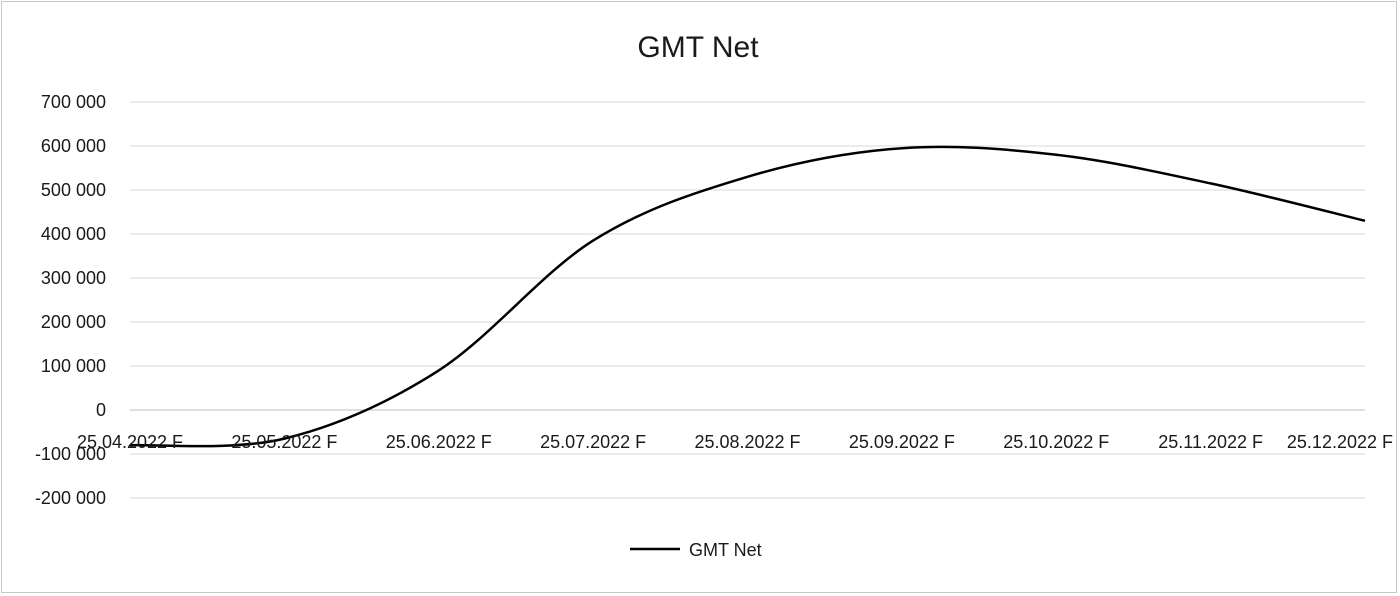  What do you see at coordinates (73, 146) in the screenshot?
I see `y-tick-label: 600 000` at bounding box center [73, 146].